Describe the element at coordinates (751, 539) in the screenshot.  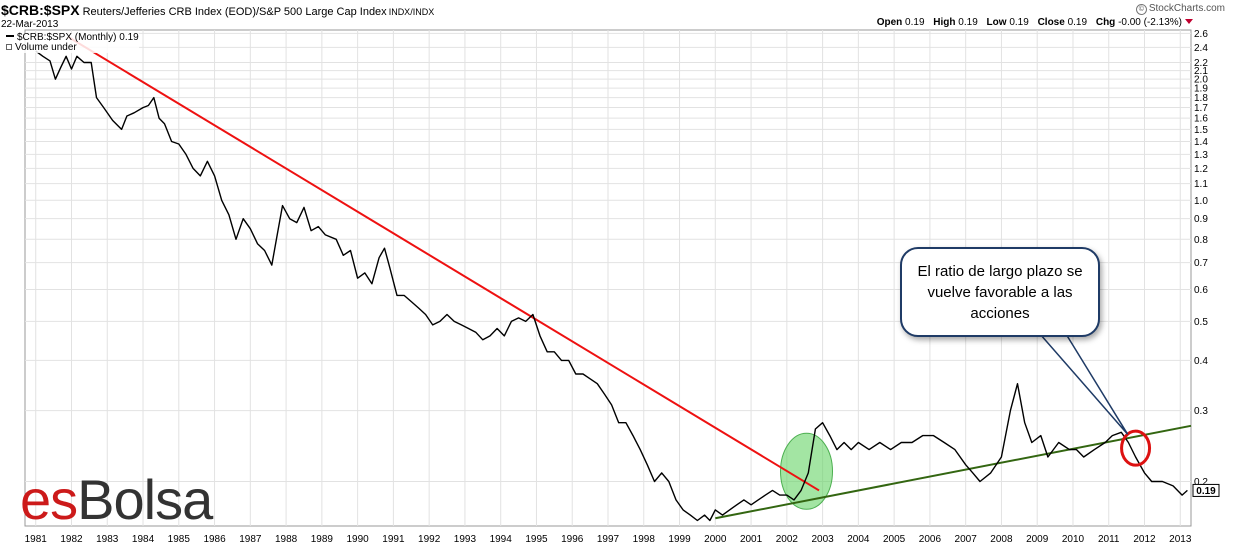
I see `x-tick-label: 2001` at that location.